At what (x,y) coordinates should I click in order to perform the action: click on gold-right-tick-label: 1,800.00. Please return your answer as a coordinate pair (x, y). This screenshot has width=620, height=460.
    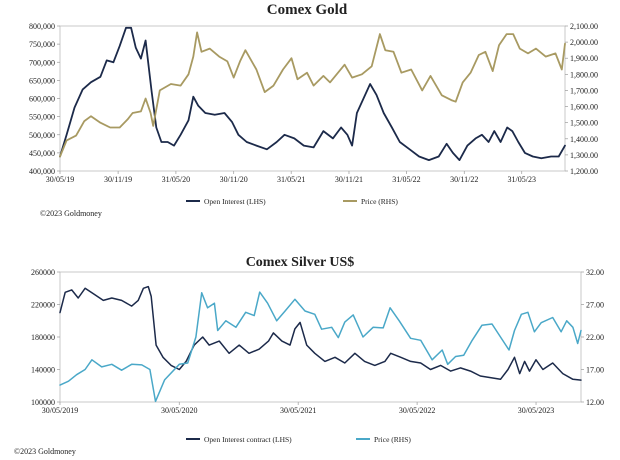
    Looking at the image, I should click on (584, 74).